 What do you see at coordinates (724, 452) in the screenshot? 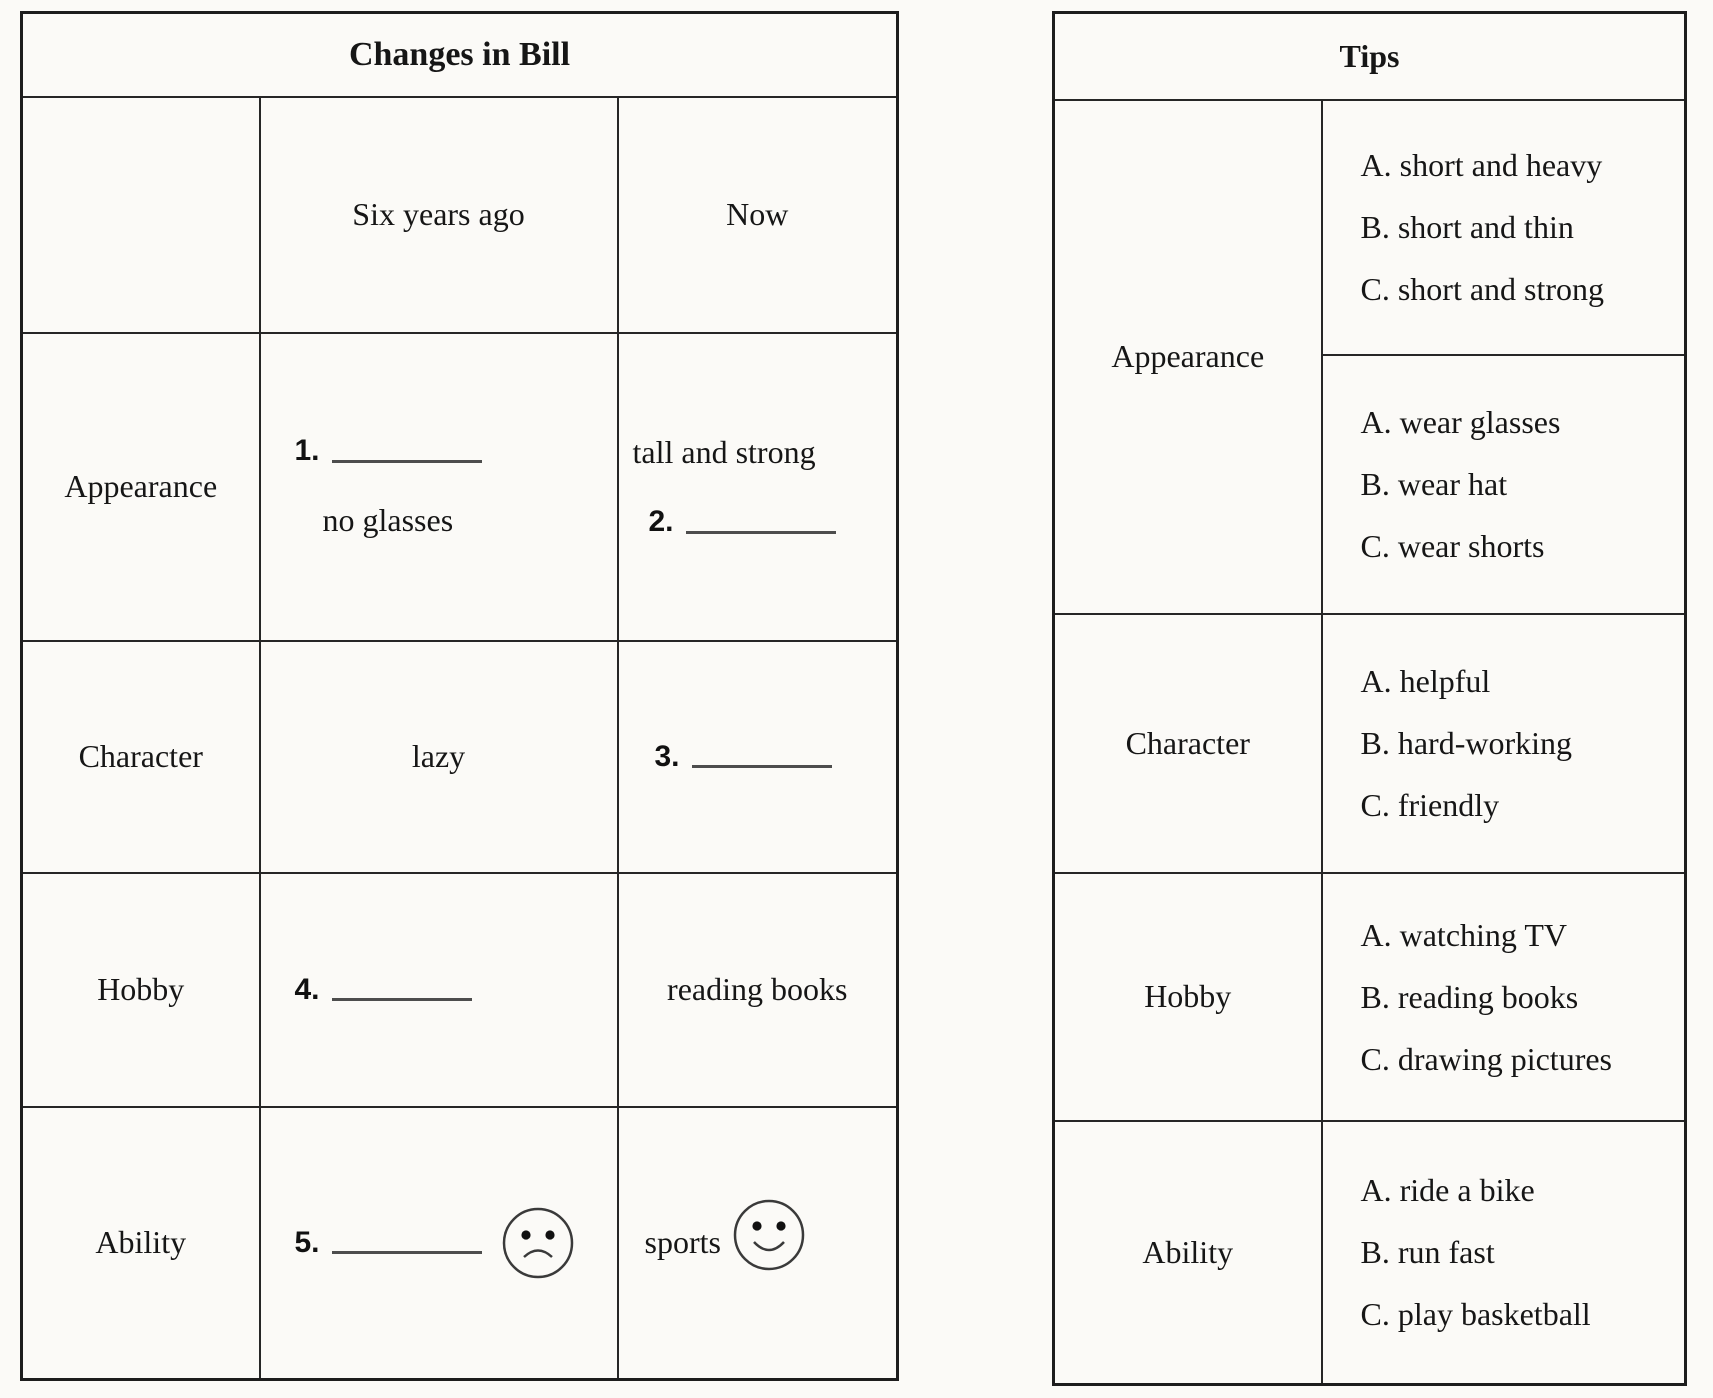
I see `appearance-now-text: tall and strong` at bounding box center [724, 452].